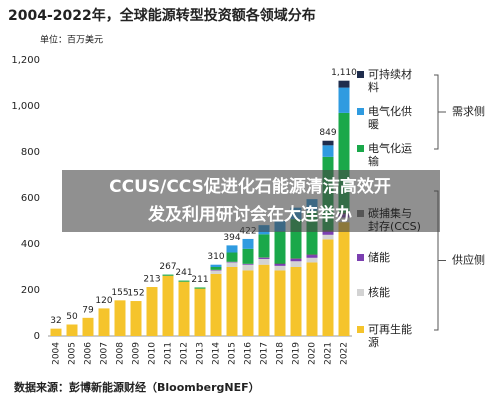 The width and height of the screenshot is (500, 404). Describe the element at coordinates (329, 353) in the screenshot. I see `x-tick-label: 2021` at that location.